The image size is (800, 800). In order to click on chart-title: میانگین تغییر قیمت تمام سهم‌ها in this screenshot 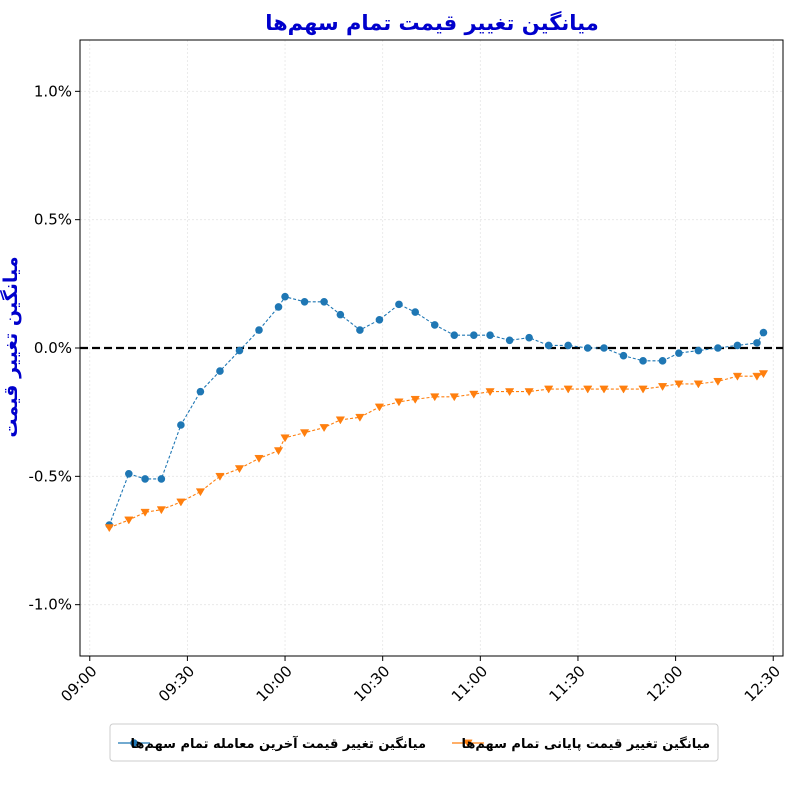, I will do `click(432, 22)`.